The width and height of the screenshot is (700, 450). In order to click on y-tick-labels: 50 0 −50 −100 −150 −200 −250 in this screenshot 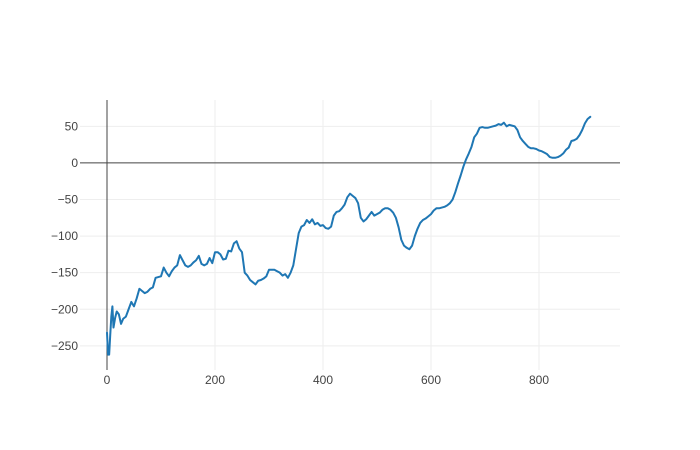, I will do `click(64, 236)`.